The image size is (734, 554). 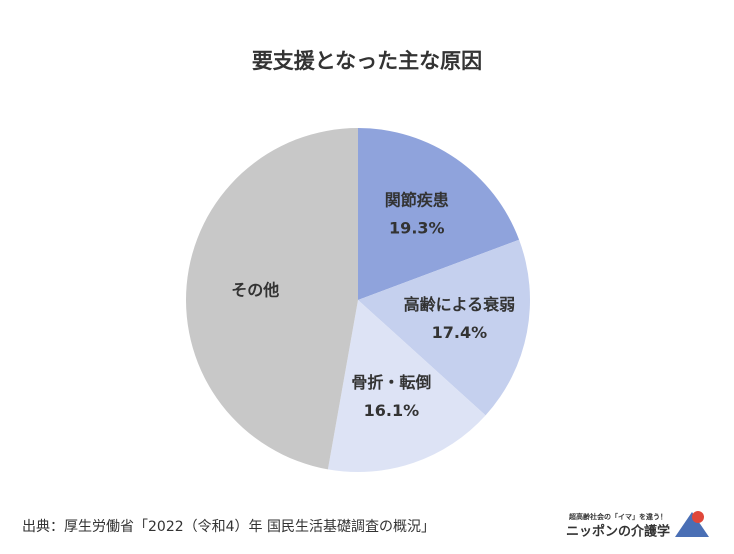 What do you see at coordinates (391, 382) in the screenshot?
I see `slice-label: 骨折・転倒` at bounding box center [391, 382].